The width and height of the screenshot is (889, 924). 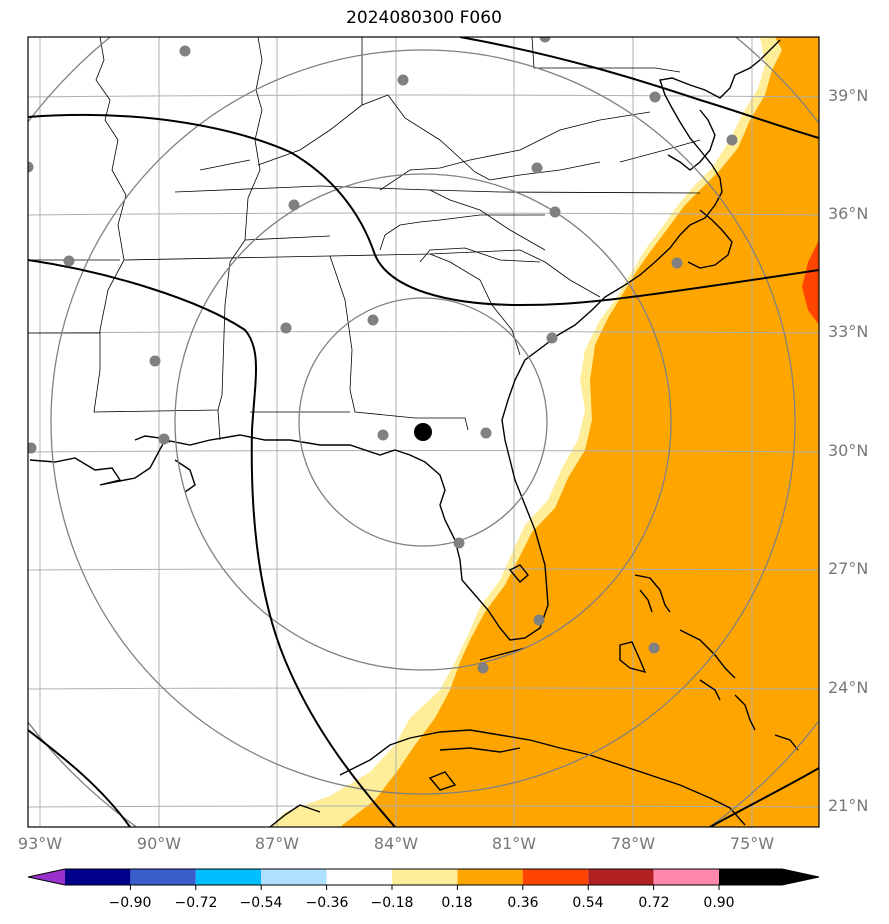 What do you see at coordinates (457, 903) in the screenshot?
I see `colorbar-tick-label: 0.18` at bounding box center [457, 903].